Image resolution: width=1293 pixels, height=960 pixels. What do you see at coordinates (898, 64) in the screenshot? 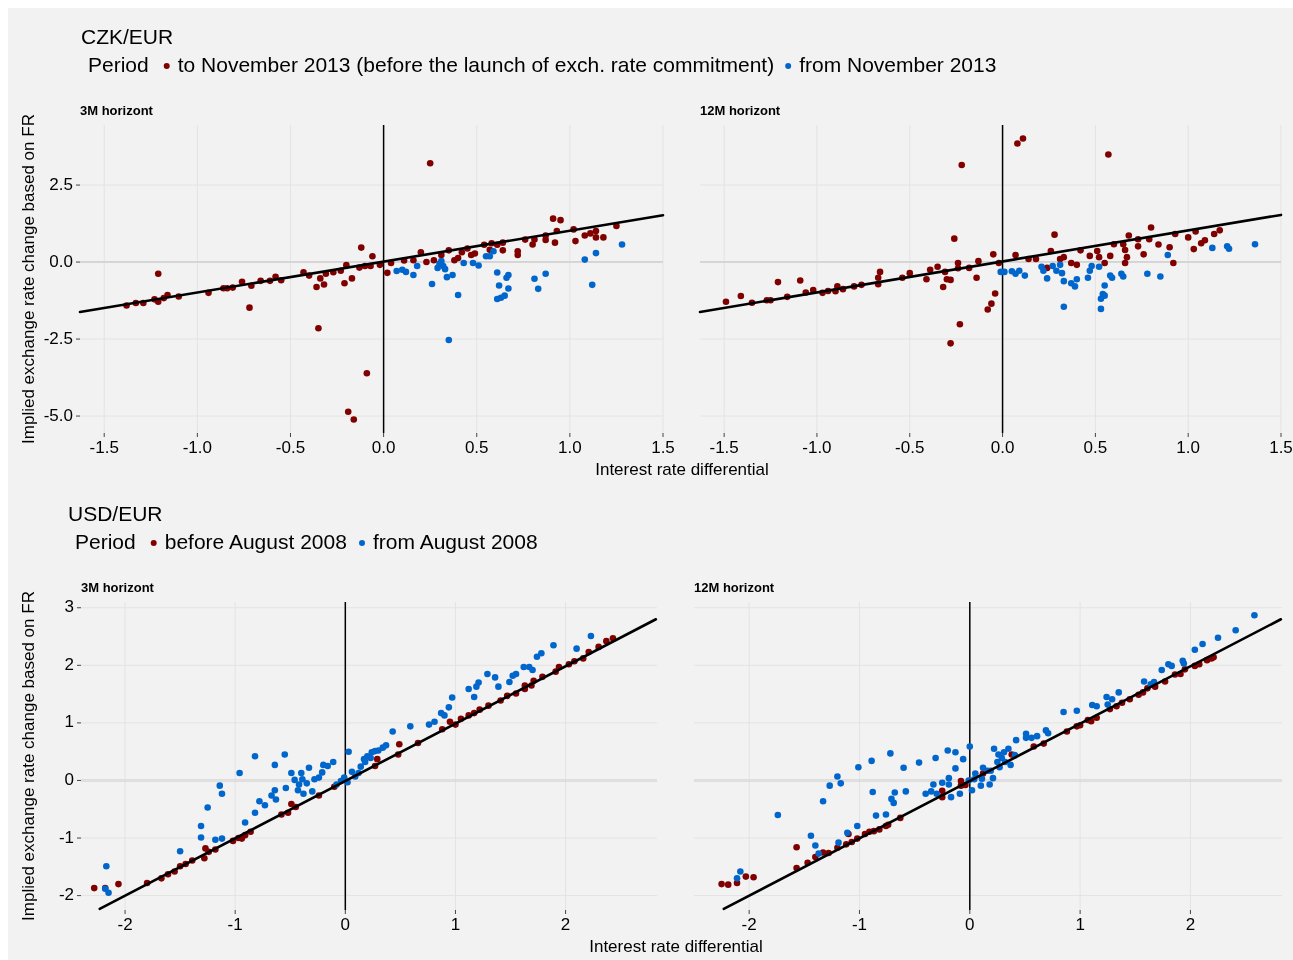
I see `legend-label: from November 2013` at bounding box center [898, 64].